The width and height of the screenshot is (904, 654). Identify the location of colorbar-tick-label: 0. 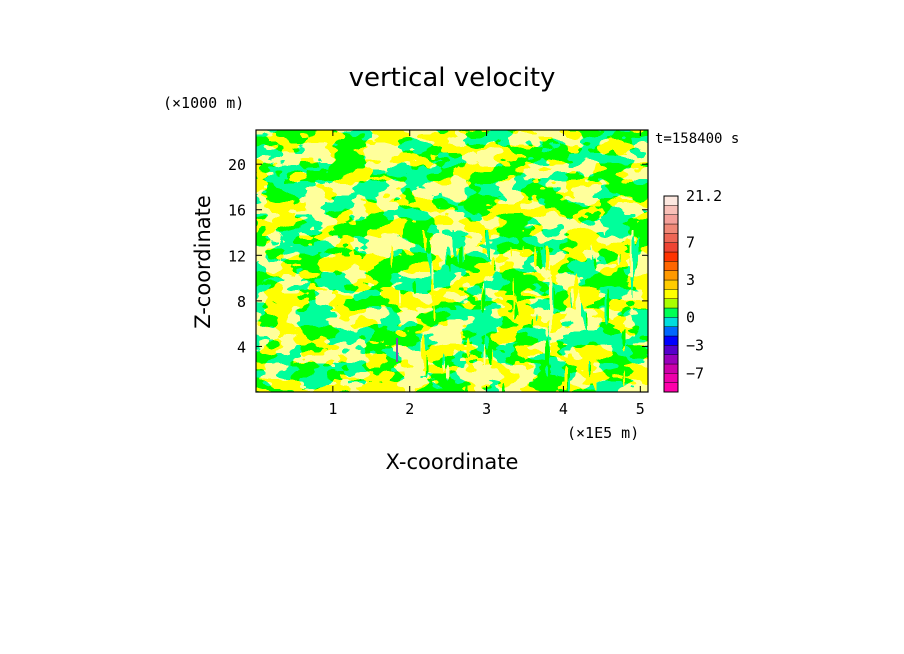
(690, 317).